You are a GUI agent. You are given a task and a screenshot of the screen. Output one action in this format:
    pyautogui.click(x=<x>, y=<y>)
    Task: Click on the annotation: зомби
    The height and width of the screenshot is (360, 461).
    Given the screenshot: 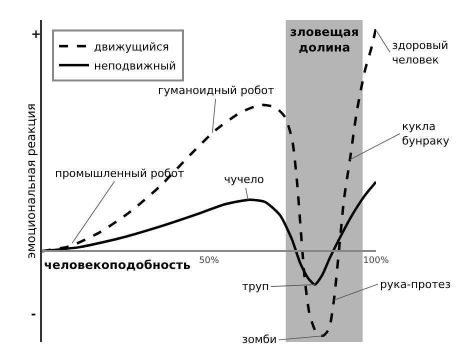 What is the action you would take?
    pyautogui.click(x=259, y=339)
    